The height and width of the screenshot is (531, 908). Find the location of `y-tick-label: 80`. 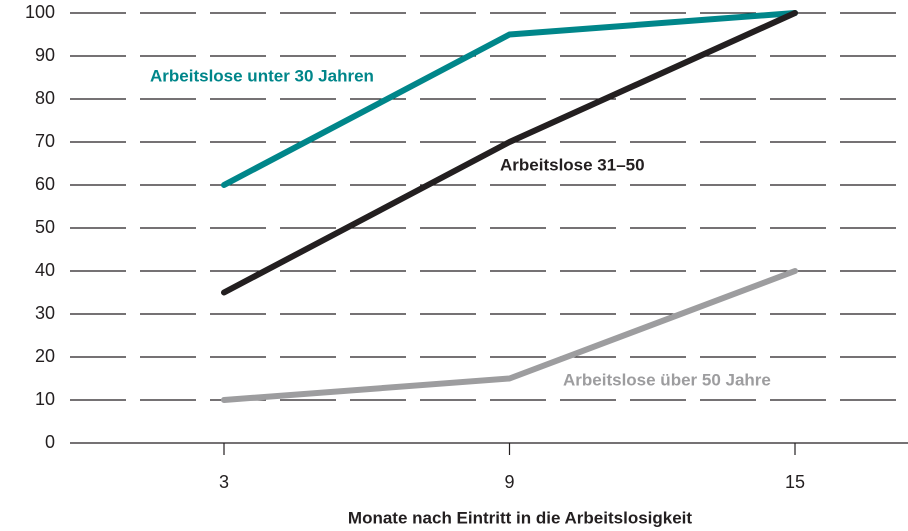

y-tick-label: 80 is located at coordinates (45, 98).